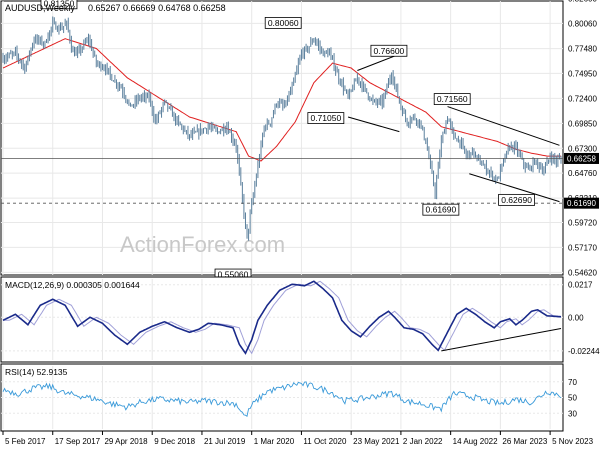 The width and height of the screenshot is (600, 450). Describe the element at coordinates (72, 285) in the screenshot. I see `macd-title: MACD(12,26,9) 0.000305 0.001644` at that location.